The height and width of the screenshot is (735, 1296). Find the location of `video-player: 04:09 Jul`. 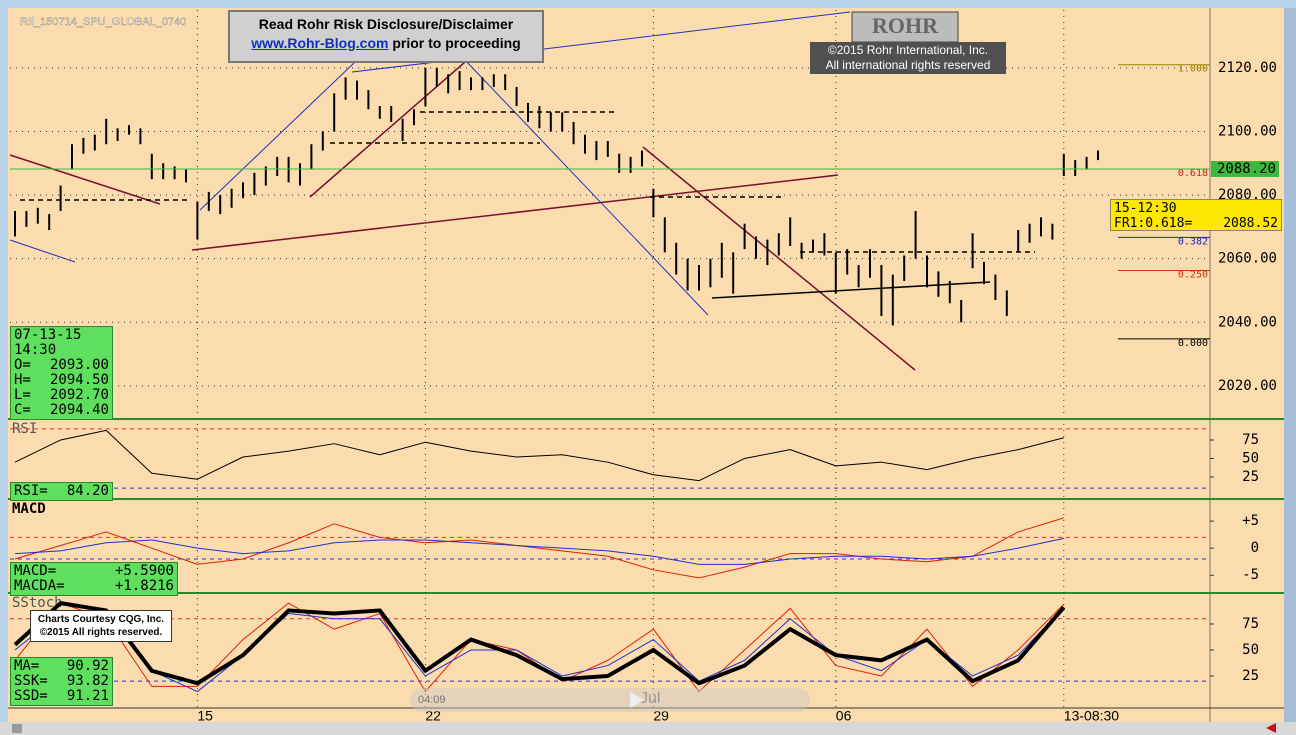

video-player: 04:09 Jul is located at coordinates (610, 700).